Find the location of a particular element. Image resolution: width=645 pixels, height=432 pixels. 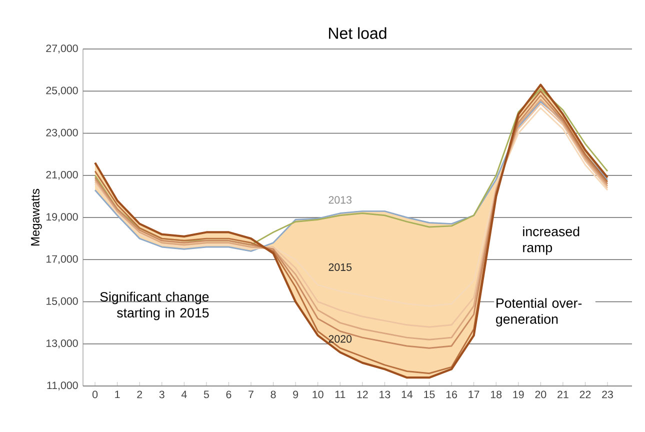

x-tick-label: 0 is located at coordinates (95, 394).